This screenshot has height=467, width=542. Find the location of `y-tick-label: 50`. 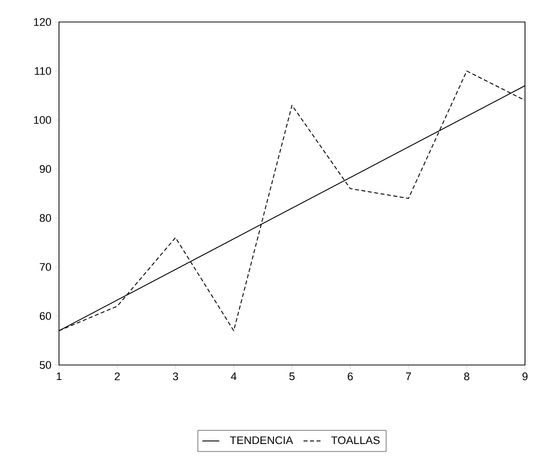

y-tick-label: 50 is located at coordinates (46, 365).